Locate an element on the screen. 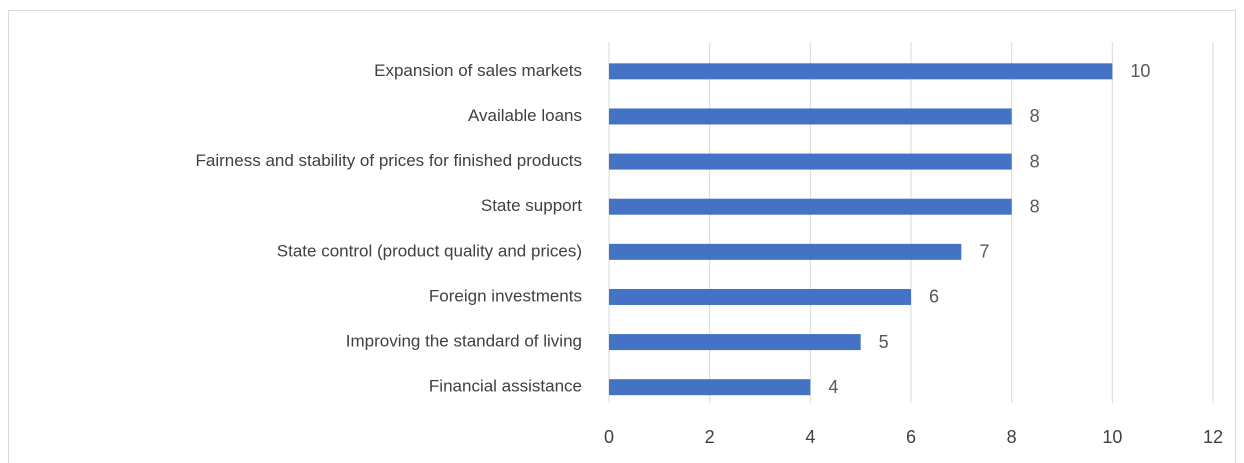  x-tick-label: 8 is located at coordinates (1012, 437).